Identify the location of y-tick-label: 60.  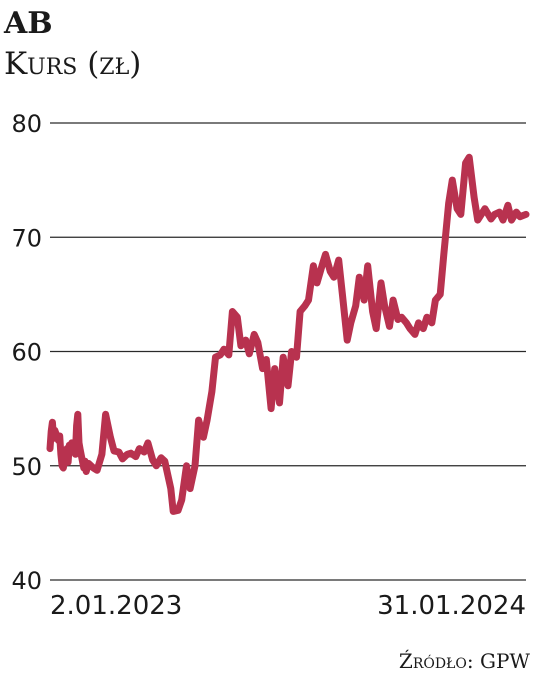
(26, 353).